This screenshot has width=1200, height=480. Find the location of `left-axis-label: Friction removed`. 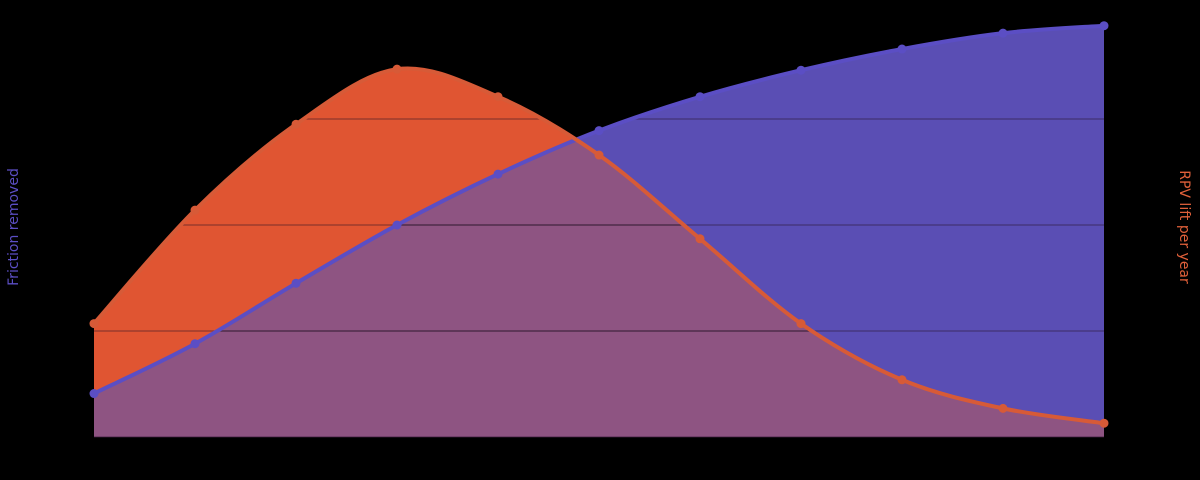

left-axis-label: Friction removed is located at coordinates (14, 227).